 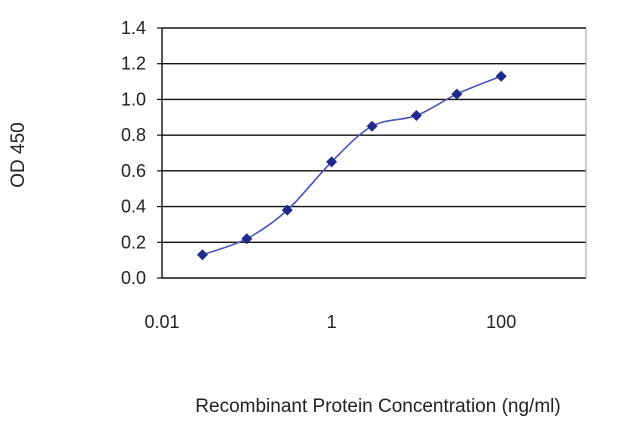 I want to click on y-tick-label-0: 0.0, so click(x=133, y=278).